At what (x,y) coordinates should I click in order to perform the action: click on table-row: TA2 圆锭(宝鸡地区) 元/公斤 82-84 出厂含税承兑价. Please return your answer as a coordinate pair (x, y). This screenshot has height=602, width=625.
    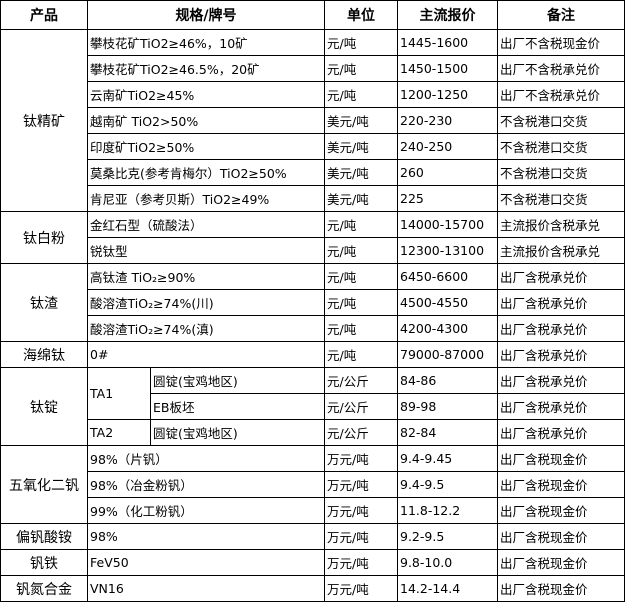
    Looking at the image, I should click on (313, 432).